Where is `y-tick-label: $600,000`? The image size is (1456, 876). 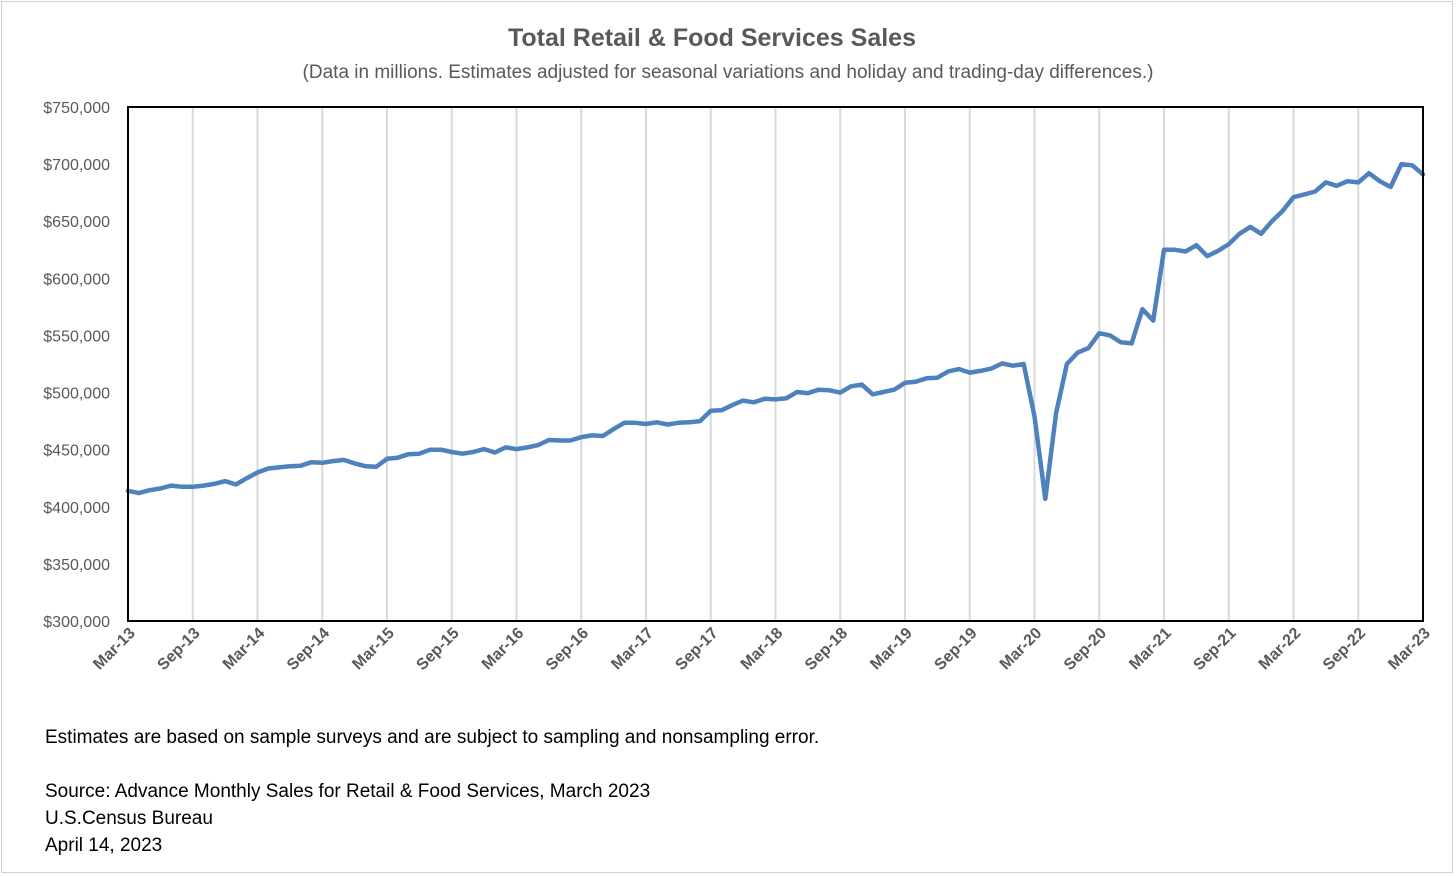 y-tick-label: $600,000 is located at coordinates (76, 279).